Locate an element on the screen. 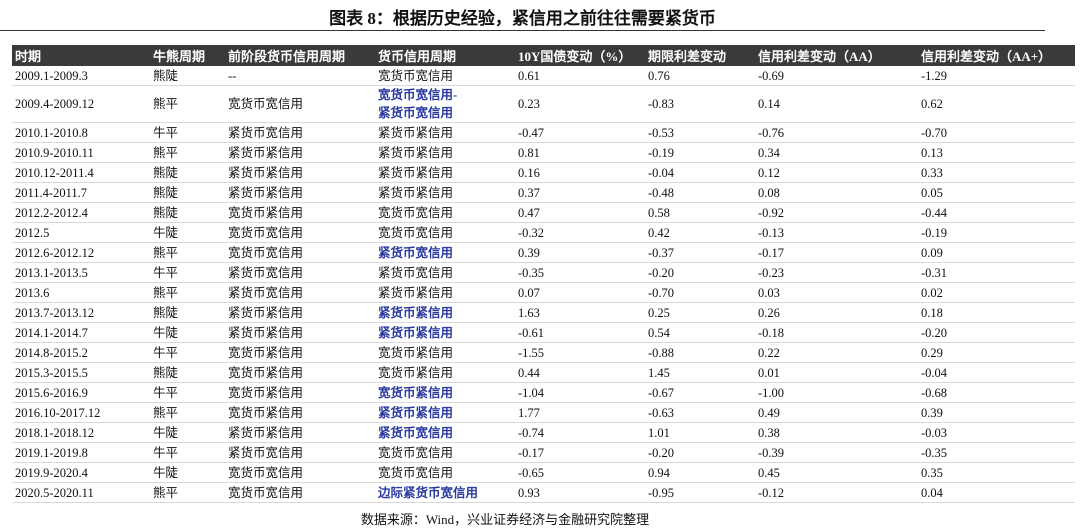 The height and width of the screenshot is (531, 1080). table-cell: 宽货币宽信用- 紧货币宽信用 is located at coordinates (445, 104).